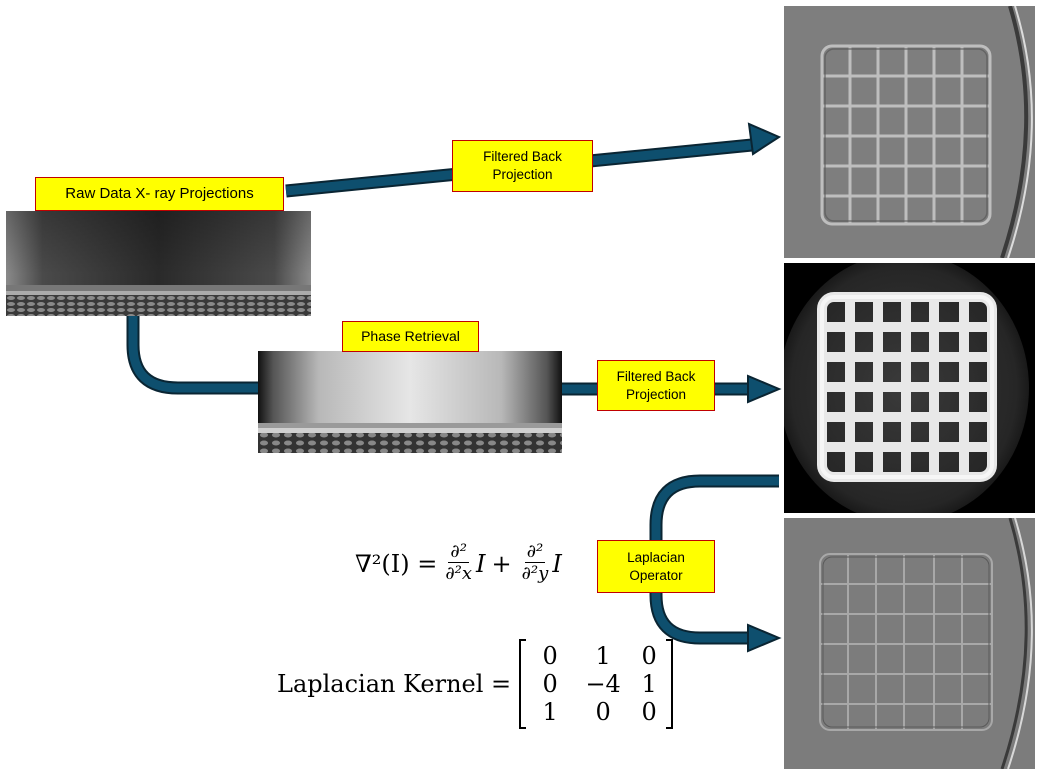  I want to click on laplacian-kernel: Laplacian Kernel = 0 1 0 0 −4 1 1 0 0, so click(475, 684).